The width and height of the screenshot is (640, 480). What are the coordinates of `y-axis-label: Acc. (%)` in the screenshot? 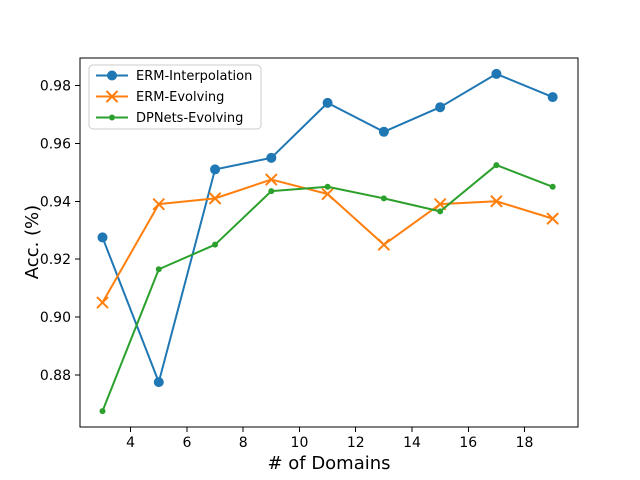 It's located at (32, 242).